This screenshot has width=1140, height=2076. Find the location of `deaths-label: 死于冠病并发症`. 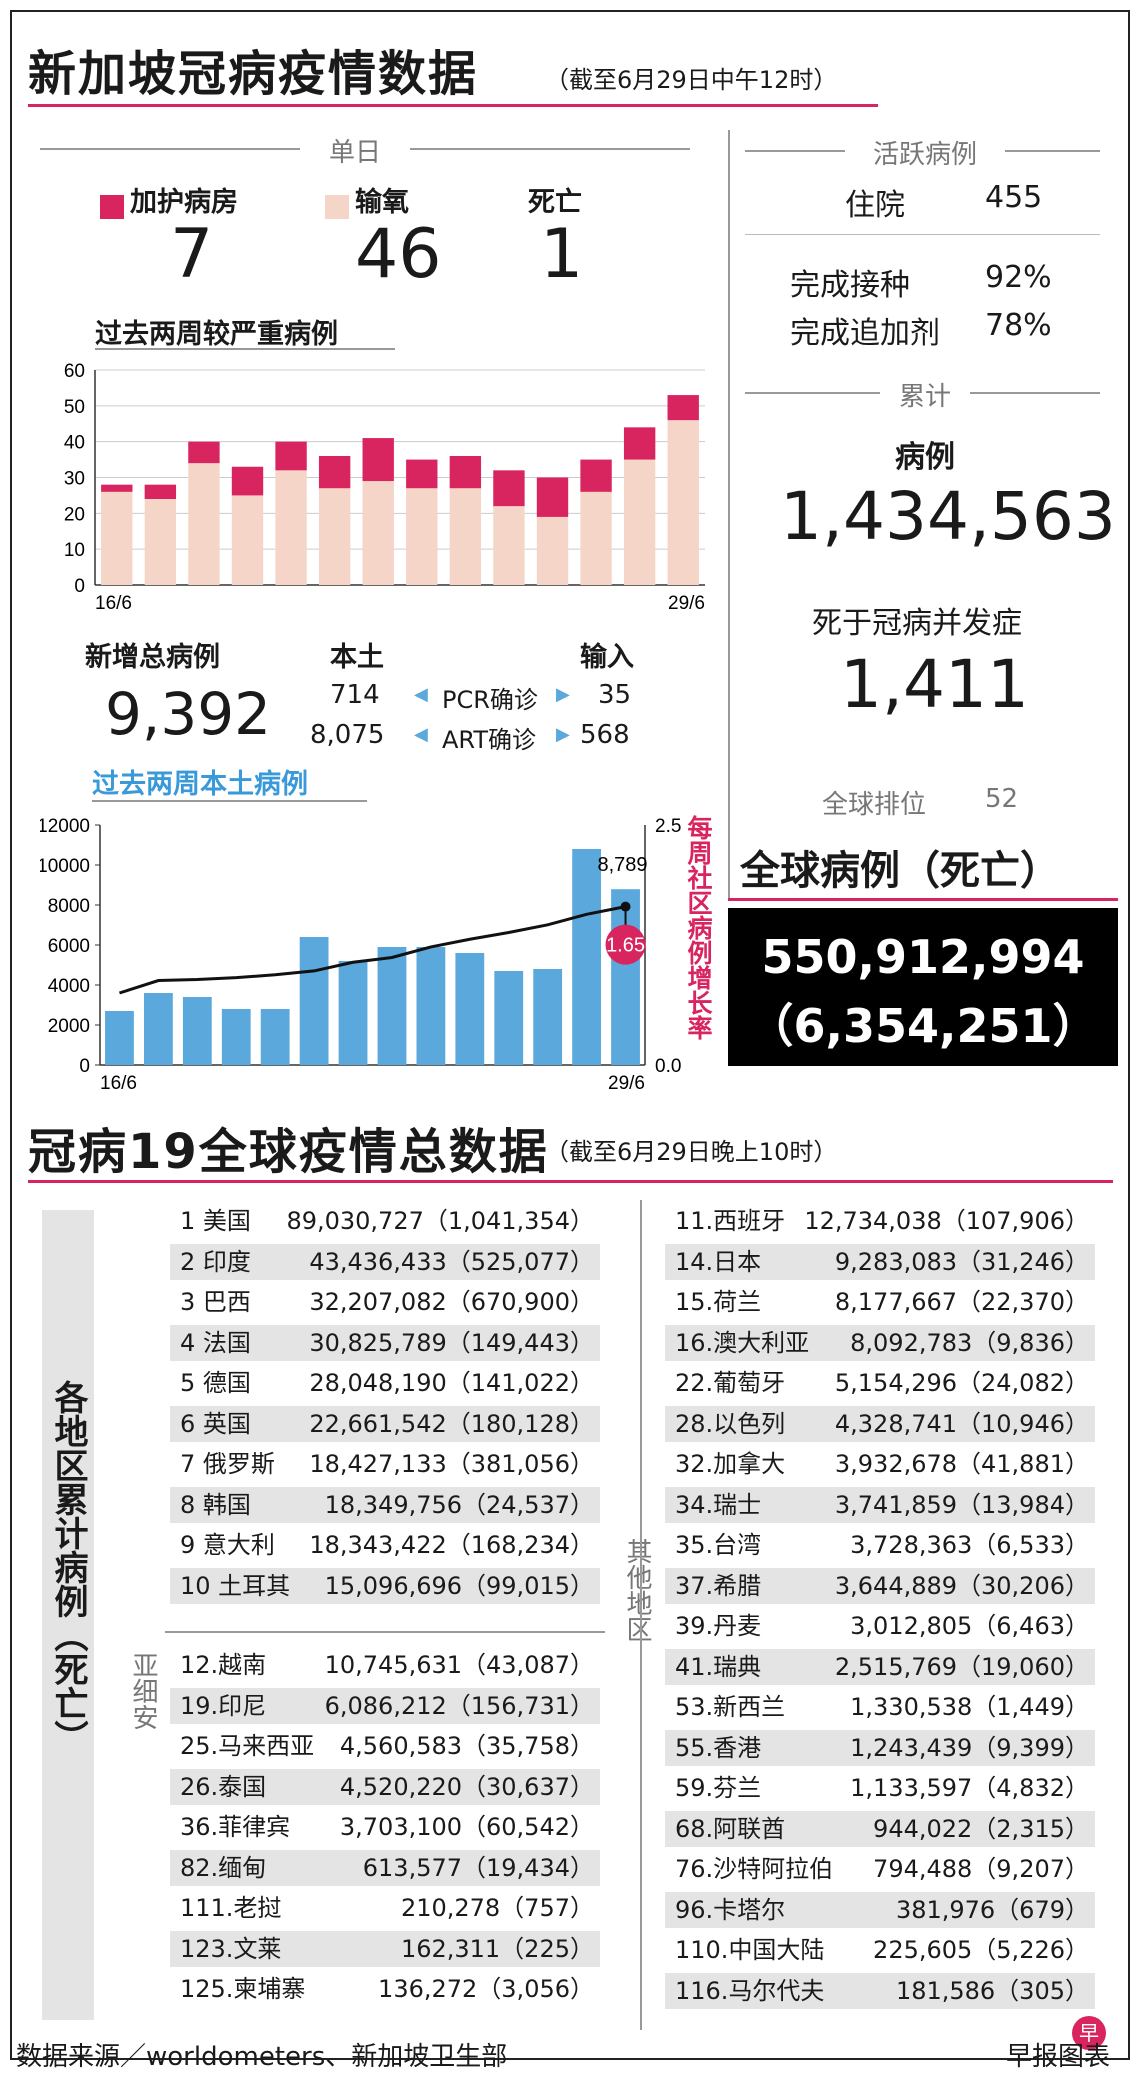

deaths-label: 死于冠病并发症 is located at coordinates (917, 623).